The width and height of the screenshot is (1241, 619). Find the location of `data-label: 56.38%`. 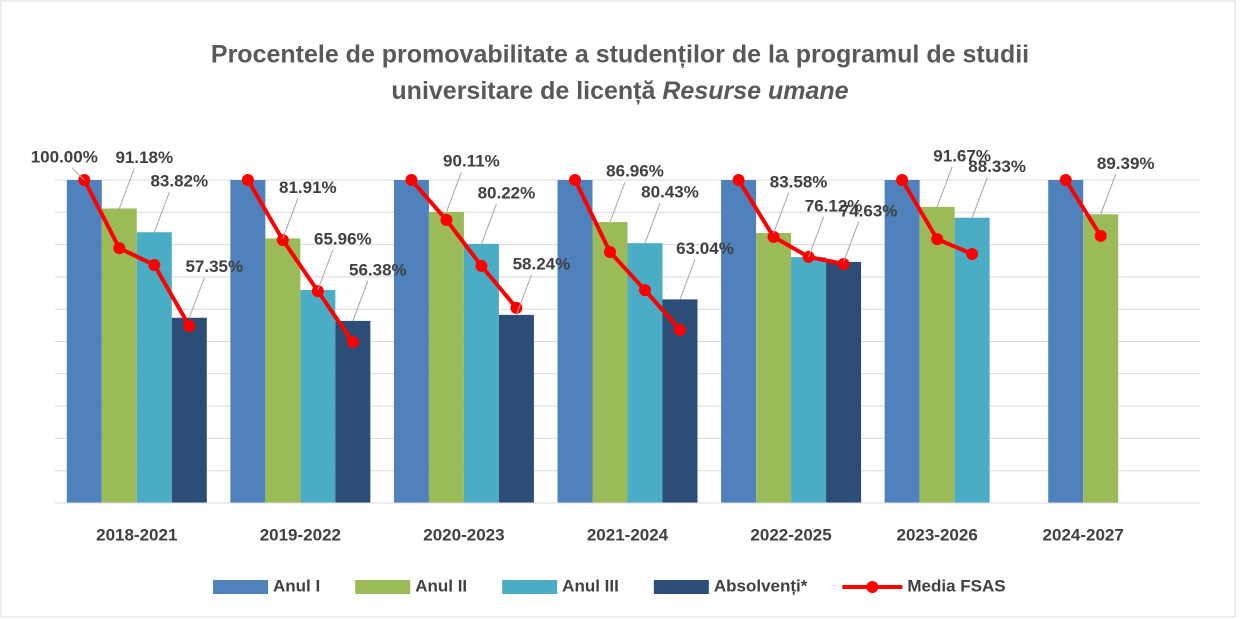

data-label: 56.38% is located at coordinates (378, 269).